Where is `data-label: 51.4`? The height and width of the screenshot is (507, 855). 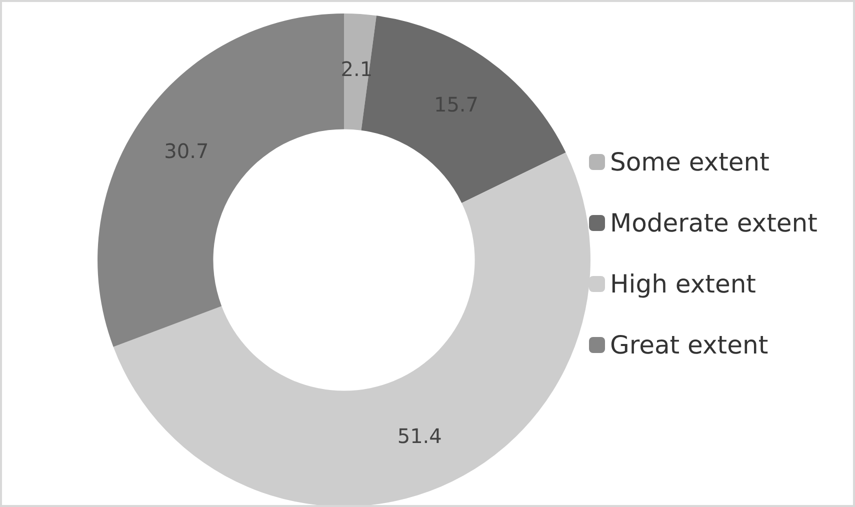
data-label: 51.4 is located at coordinates (419, 436).